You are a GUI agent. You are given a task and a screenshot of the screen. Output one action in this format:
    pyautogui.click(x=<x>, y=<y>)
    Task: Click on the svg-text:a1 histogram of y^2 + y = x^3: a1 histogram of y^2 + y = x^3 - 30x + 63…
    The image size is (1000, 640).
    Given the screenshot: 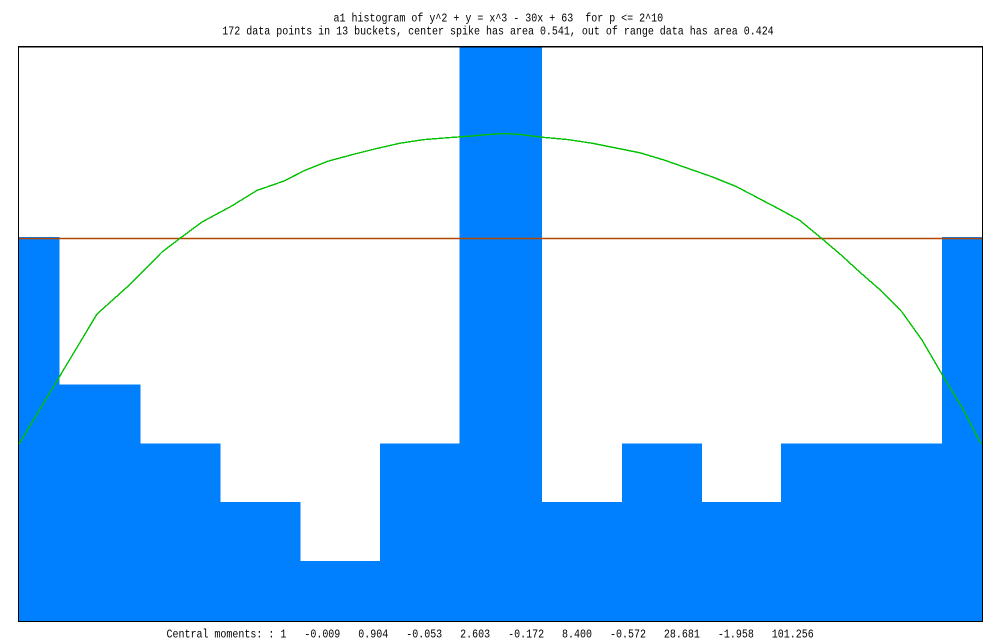 What is the action you would take?
    pyautogui.click(x=499, y=19)
    